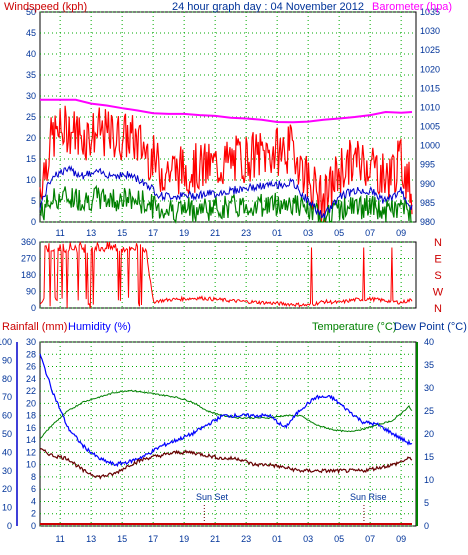 The image size is (468, 555). I want to click on chart-title: 24 hour graph day : 04 November 2012, so click(268, 7).